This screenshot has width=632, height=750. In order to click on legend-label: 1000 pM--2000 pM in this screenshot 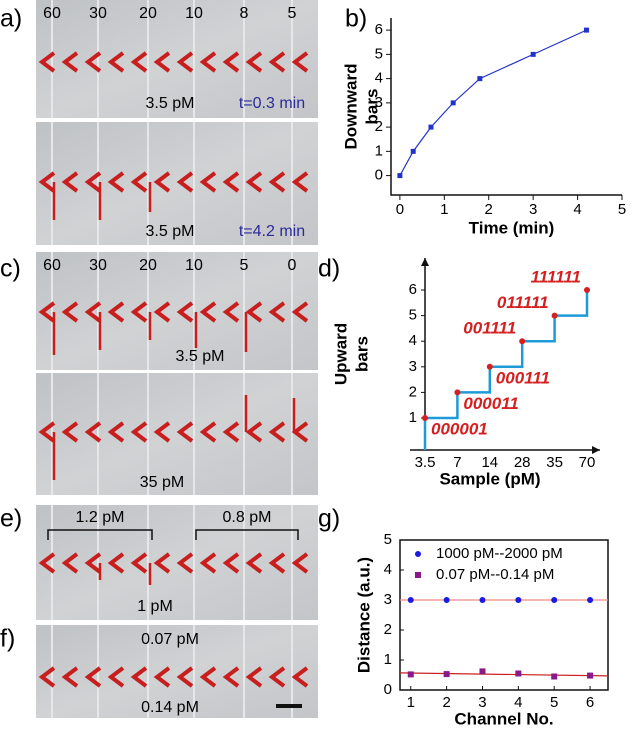, I will do `click(499, 553)`.